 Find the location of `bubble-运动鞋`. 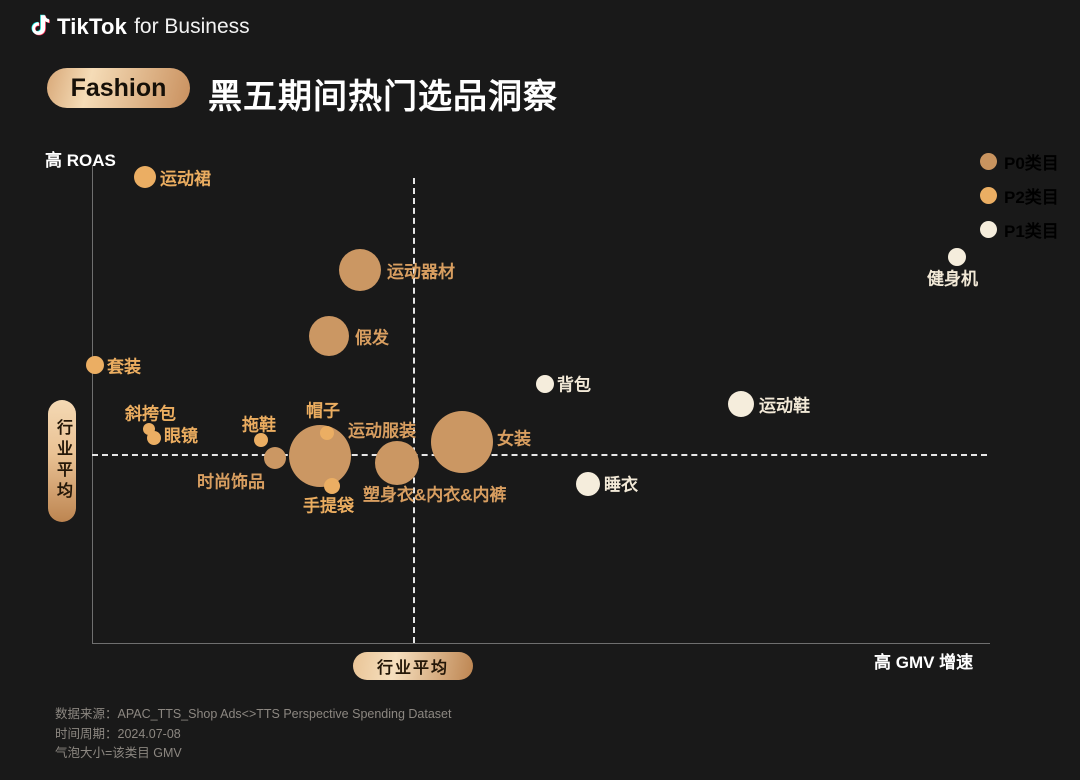

bubble-运动鞋 is located at coordinates (741, 404).